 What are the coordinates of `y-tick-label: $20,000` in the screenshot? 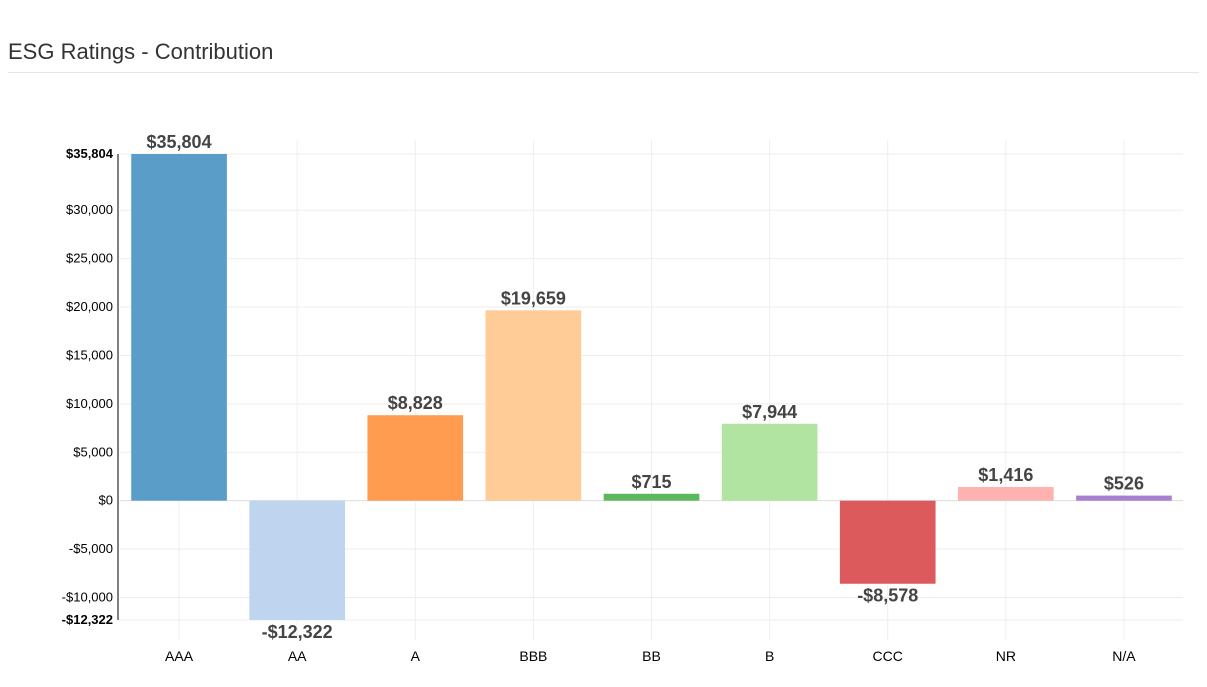 It's located at (89, 306).